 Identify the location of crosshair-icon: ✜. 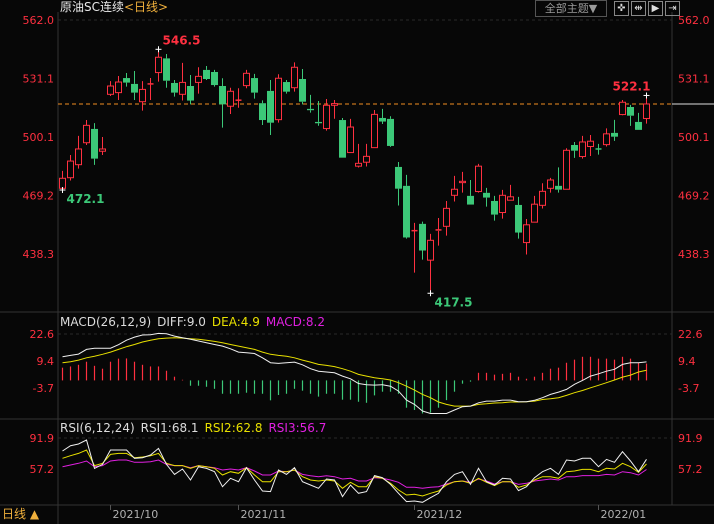
(621, 8).